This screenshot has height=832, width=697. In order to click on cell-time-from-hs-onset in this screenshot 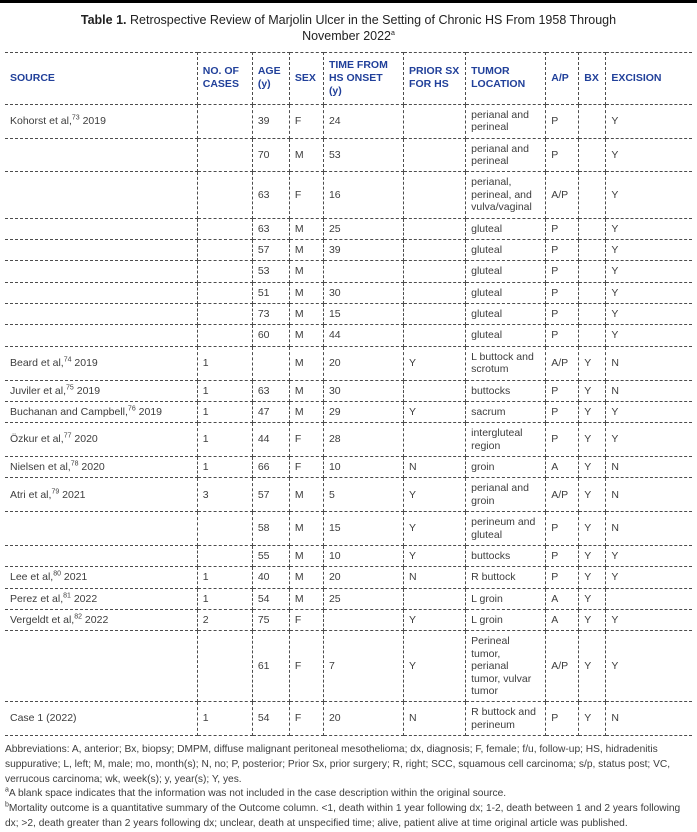, I will do `click(363, 271)`.